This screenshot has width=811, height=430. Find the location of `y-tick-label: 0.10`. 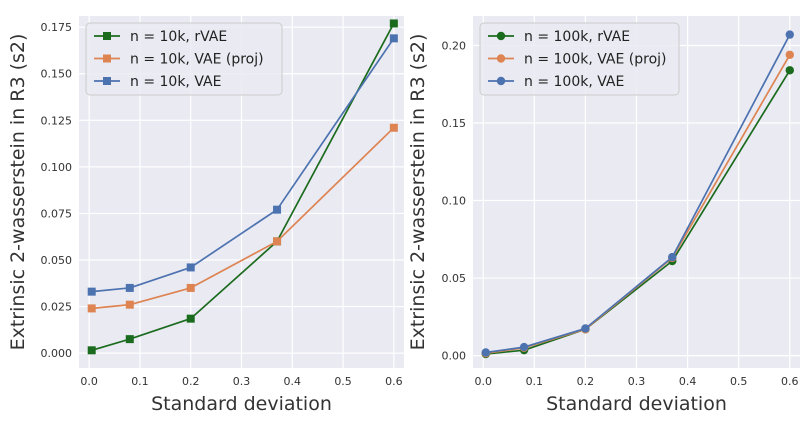

y-tick-label: 0.10 is located at coordinates (454, 201).